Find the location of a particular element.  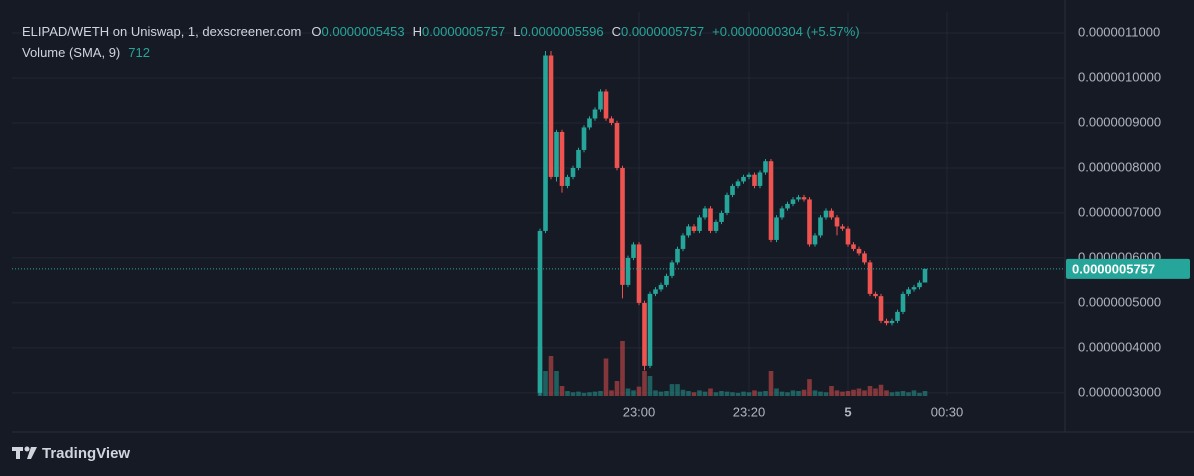

y-tick-label: 0.0000009000 is located at coordinates (1119, 121).